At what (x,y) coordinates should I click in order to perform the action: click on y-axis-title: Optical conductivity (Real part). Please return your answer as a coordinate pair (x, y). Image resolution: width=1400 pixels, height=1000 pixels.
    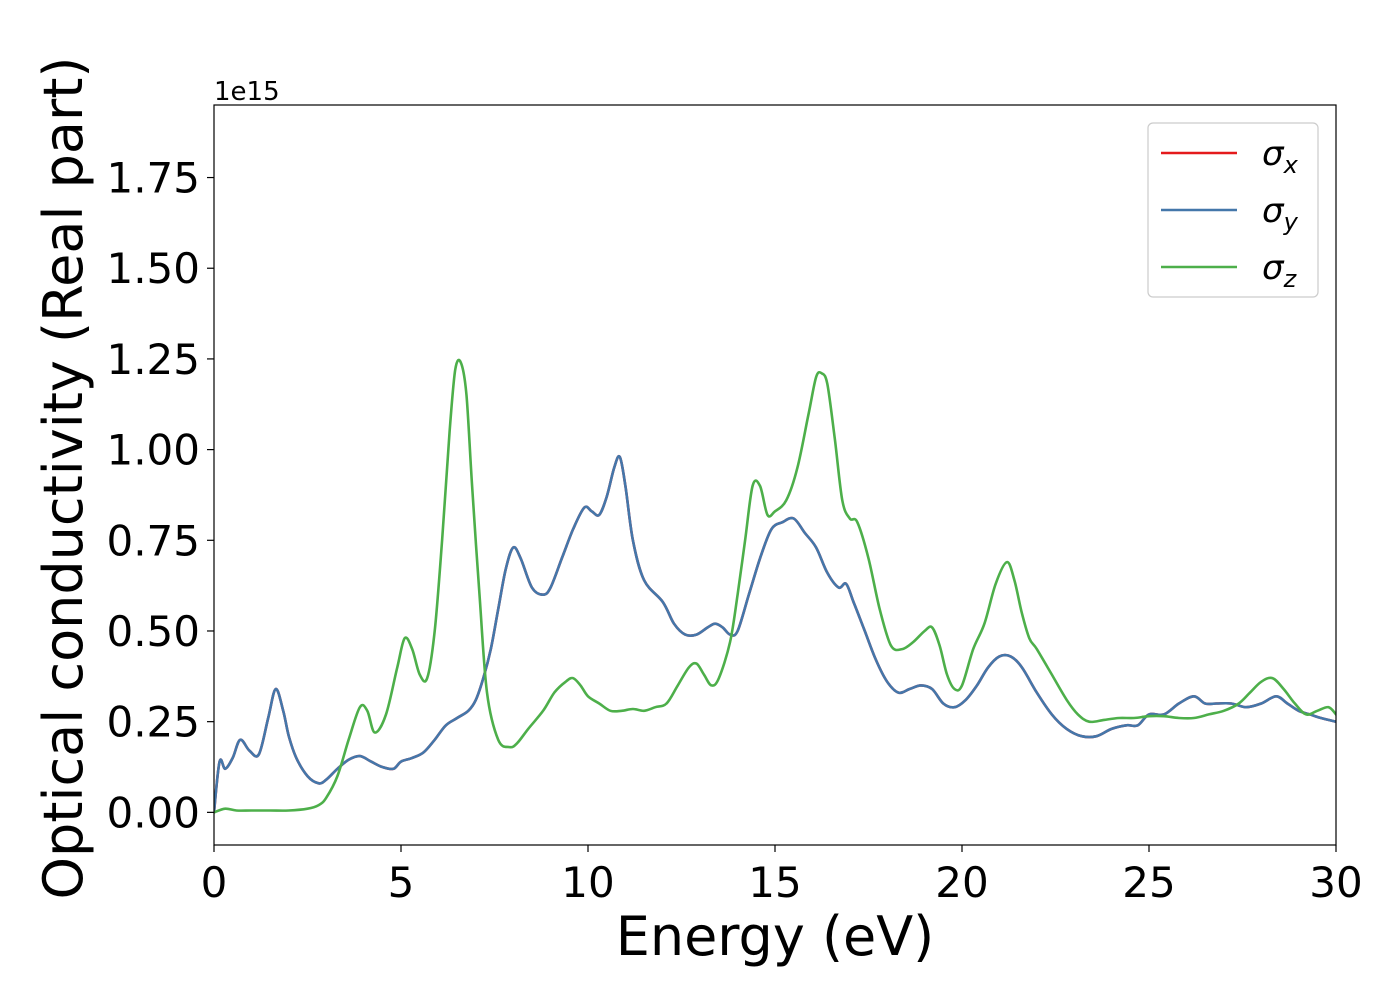
    Looking at the image, I should click on (63, 478).